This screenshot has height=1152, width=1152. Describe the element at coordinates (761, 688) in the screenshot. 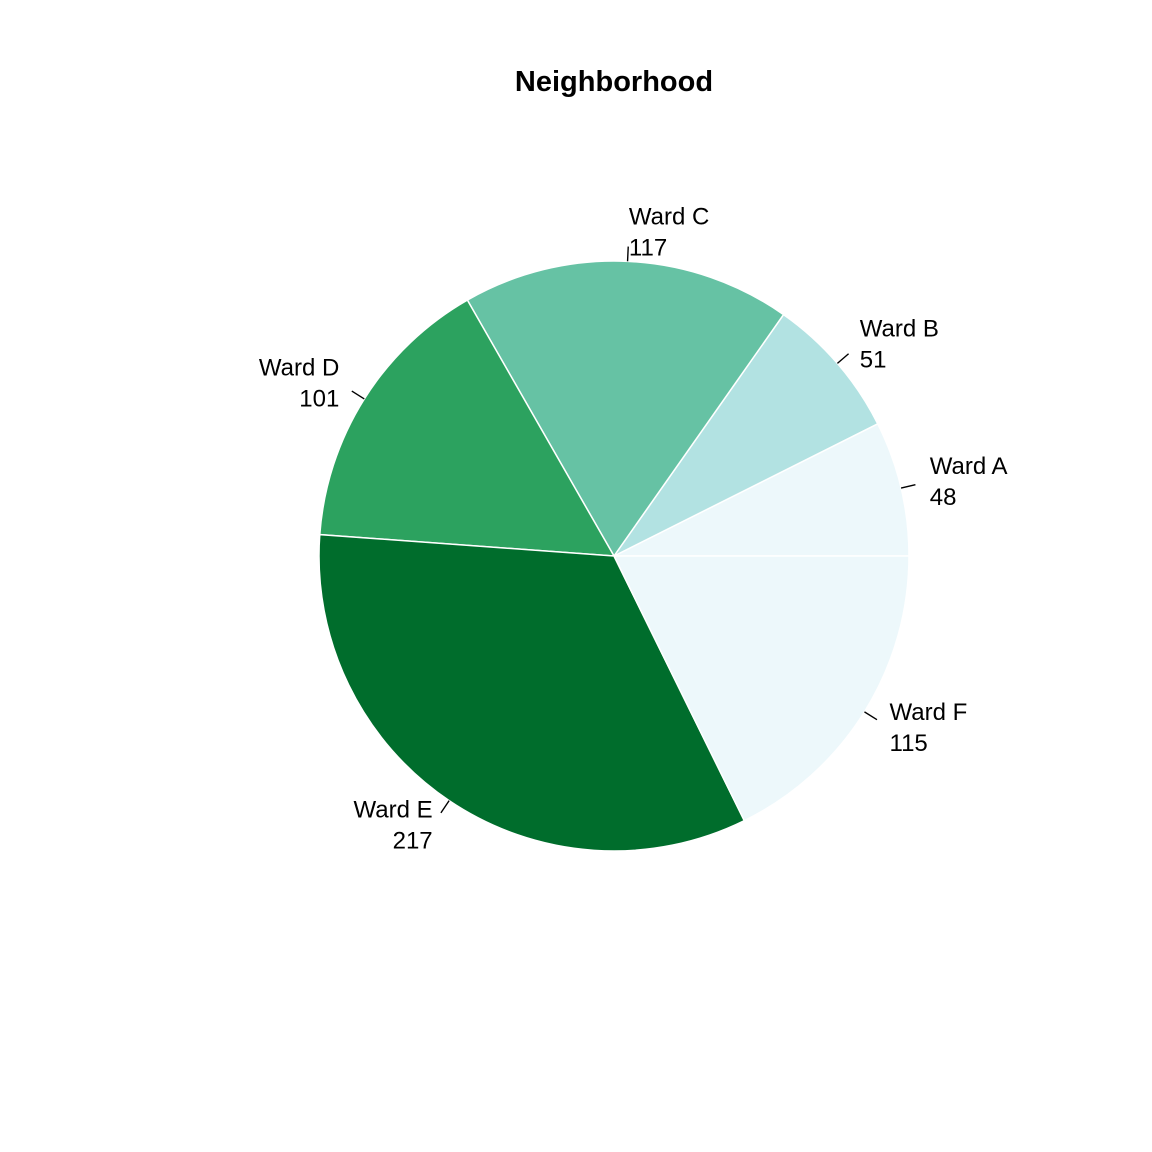

I see `pie-slice-ward-f` at that location.